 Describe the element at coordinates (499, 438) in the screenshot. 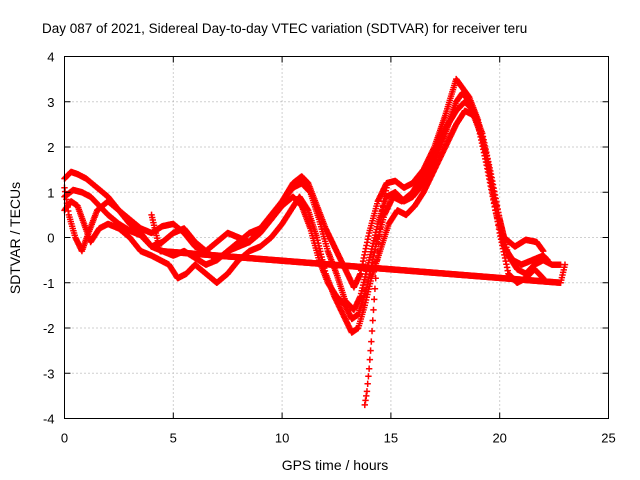

I see `x-tick-label: 20` at that location.